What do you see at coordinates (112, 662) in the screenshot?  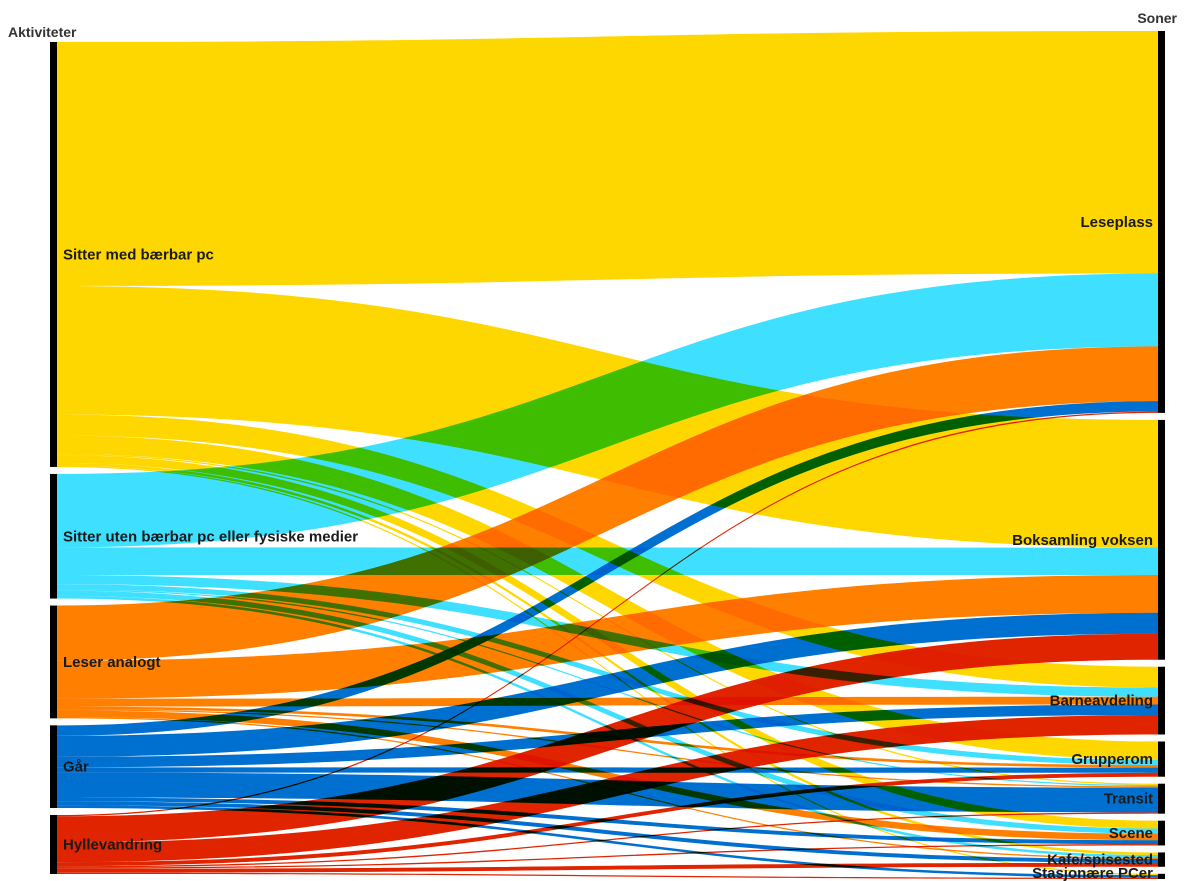 I see `left-node-label: Leser analogt` at bounding box center [112, 662].